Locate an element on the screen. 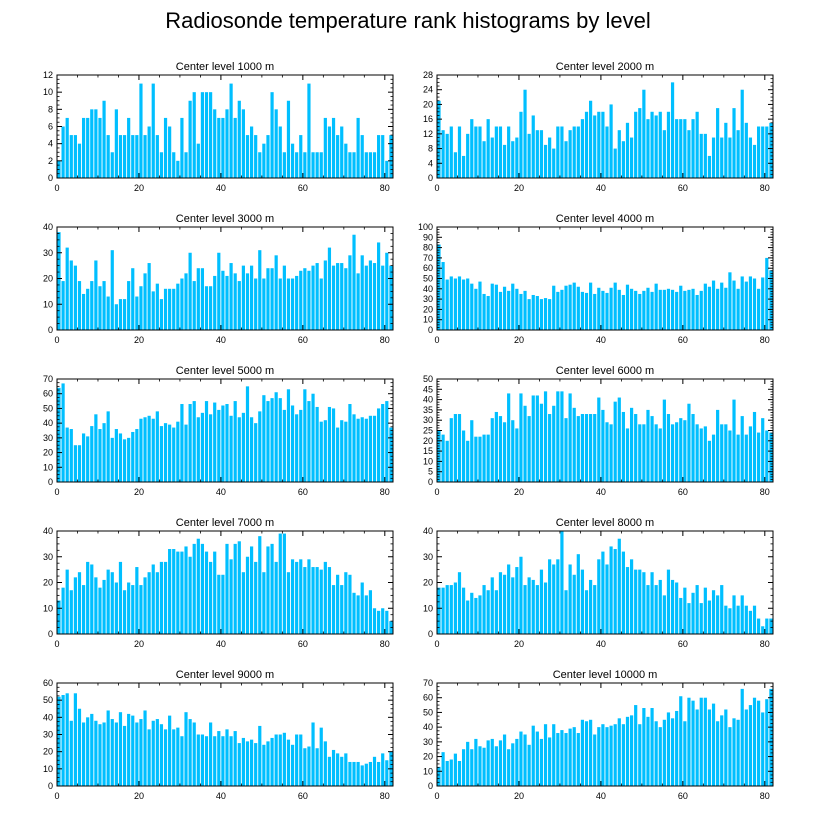 The width and height of the screenshot is (816, 824). x-tick-label: 20 is located at coordinates (139, 644).